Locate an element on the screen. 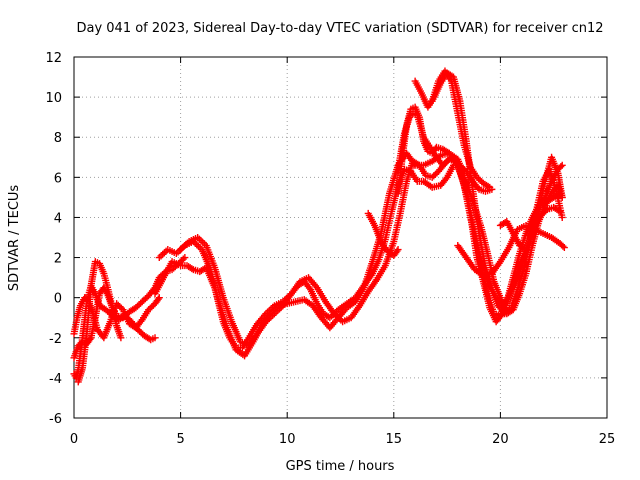 This screenshot has height=480, width=640. y-tick-label: -6 is located at coordinates (55, 419).